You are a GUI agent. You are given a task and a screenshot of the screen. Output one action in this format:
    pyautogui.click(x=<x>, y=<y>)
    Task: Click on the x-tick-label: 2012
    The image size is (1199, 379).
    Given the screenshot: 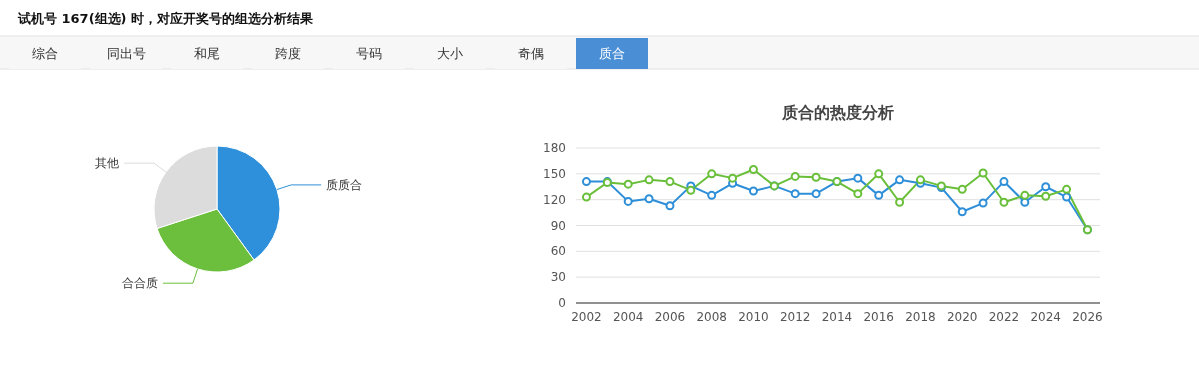 What is the action you would take?
    pyautogui.click(x=795, y=317)
    